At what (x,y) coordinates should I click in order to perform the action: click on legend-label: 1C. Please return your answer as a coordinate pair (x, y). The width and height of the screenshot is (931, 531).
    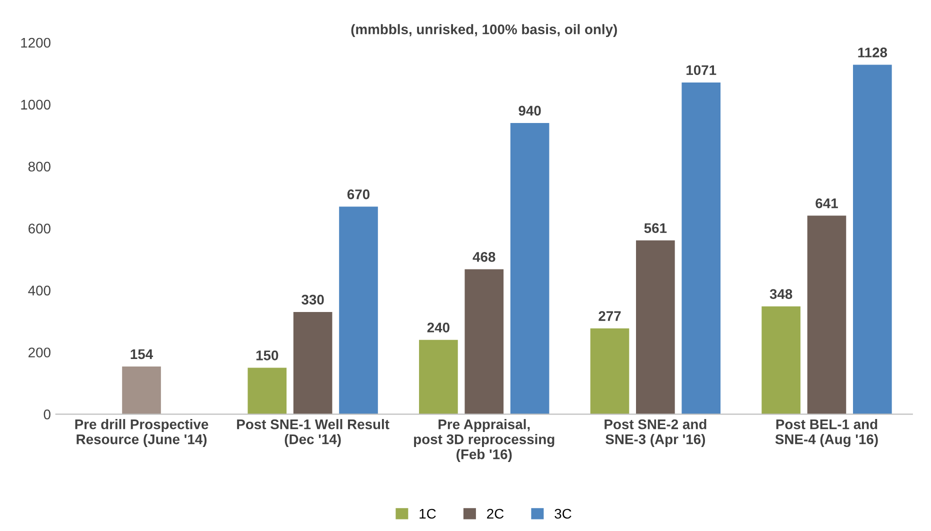
    Looking at the image, I should click on (428, 513).